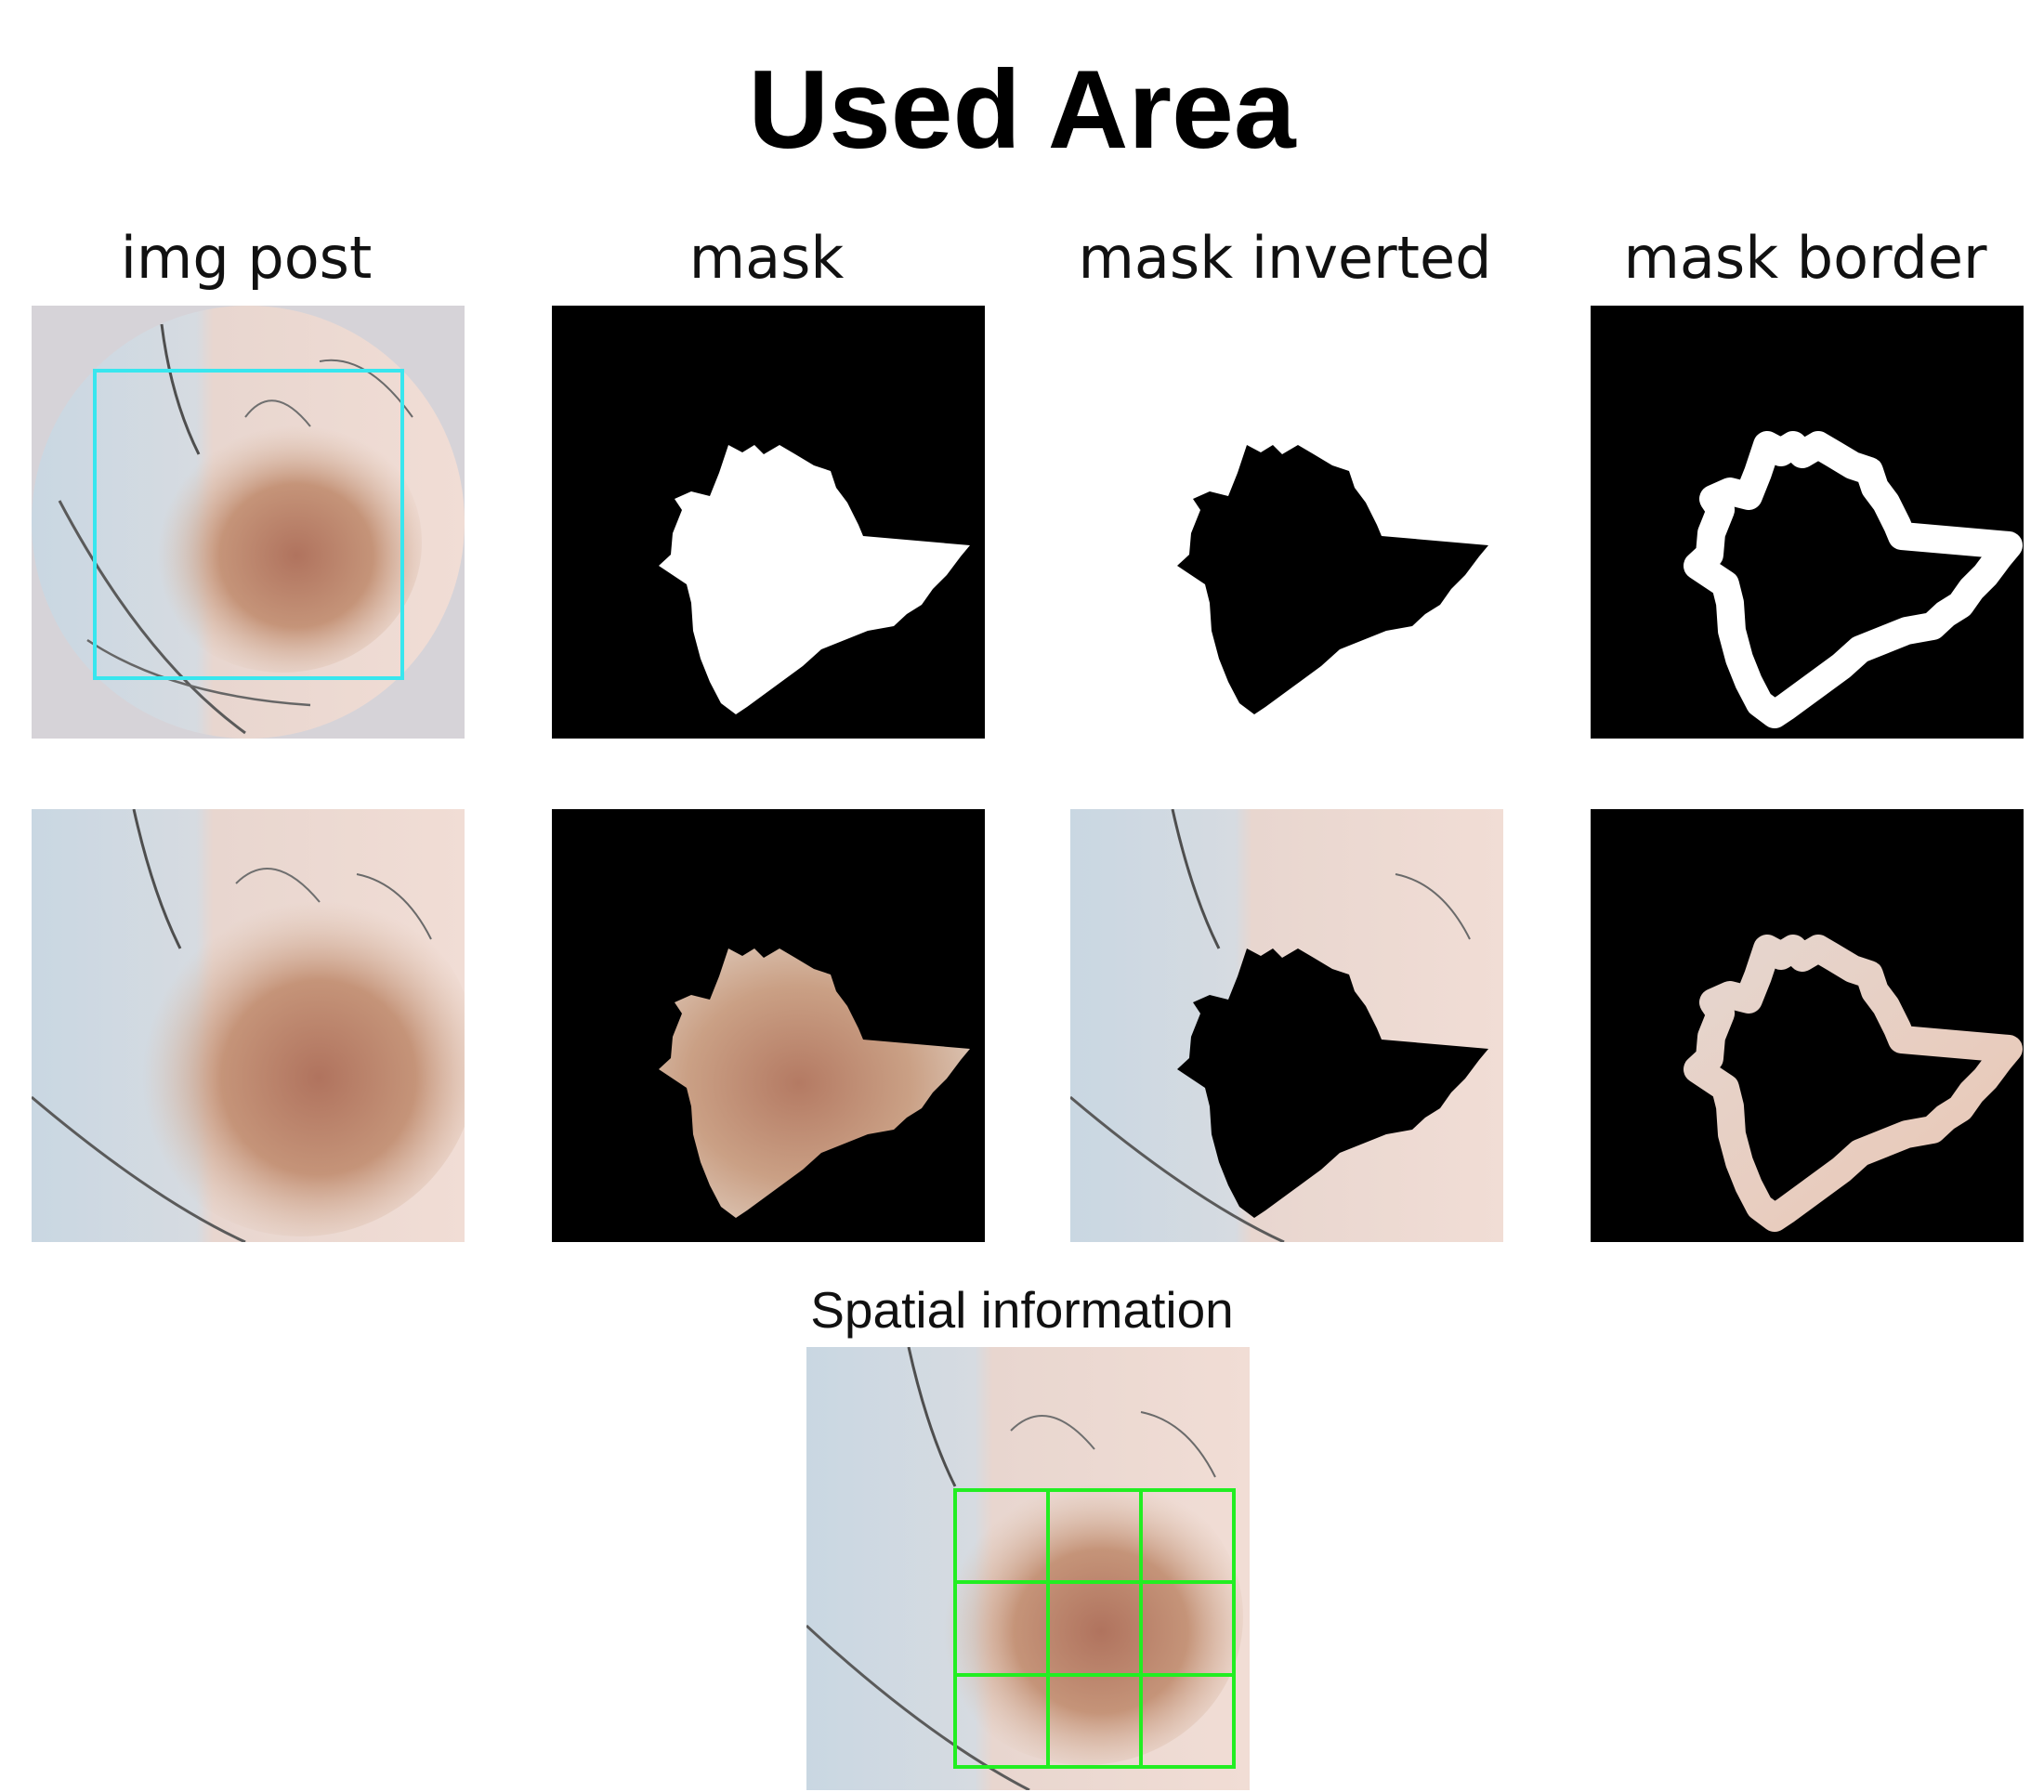 Image resolution: width=2044 pixels, height=1792 pixels. Describe the element at coordinates (248, 522) in the screenshot. I see `panel-img-post-bbox` at that location.